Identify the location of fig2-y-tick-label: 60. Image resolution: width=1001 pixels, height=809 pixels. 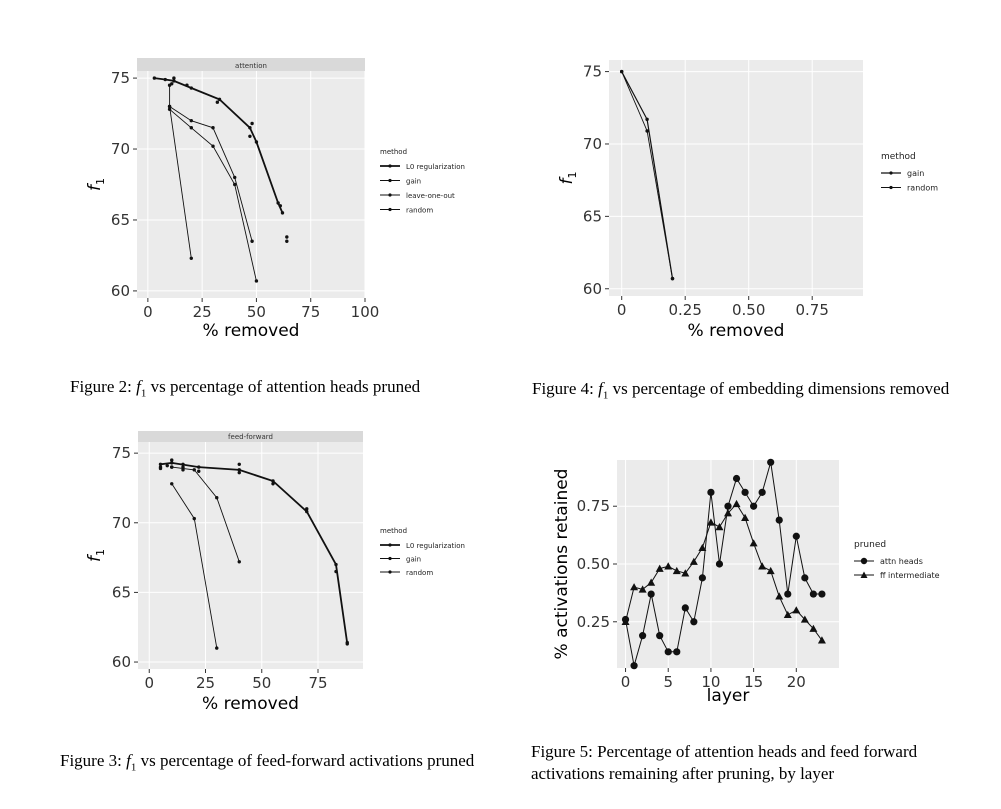
(120, 291).